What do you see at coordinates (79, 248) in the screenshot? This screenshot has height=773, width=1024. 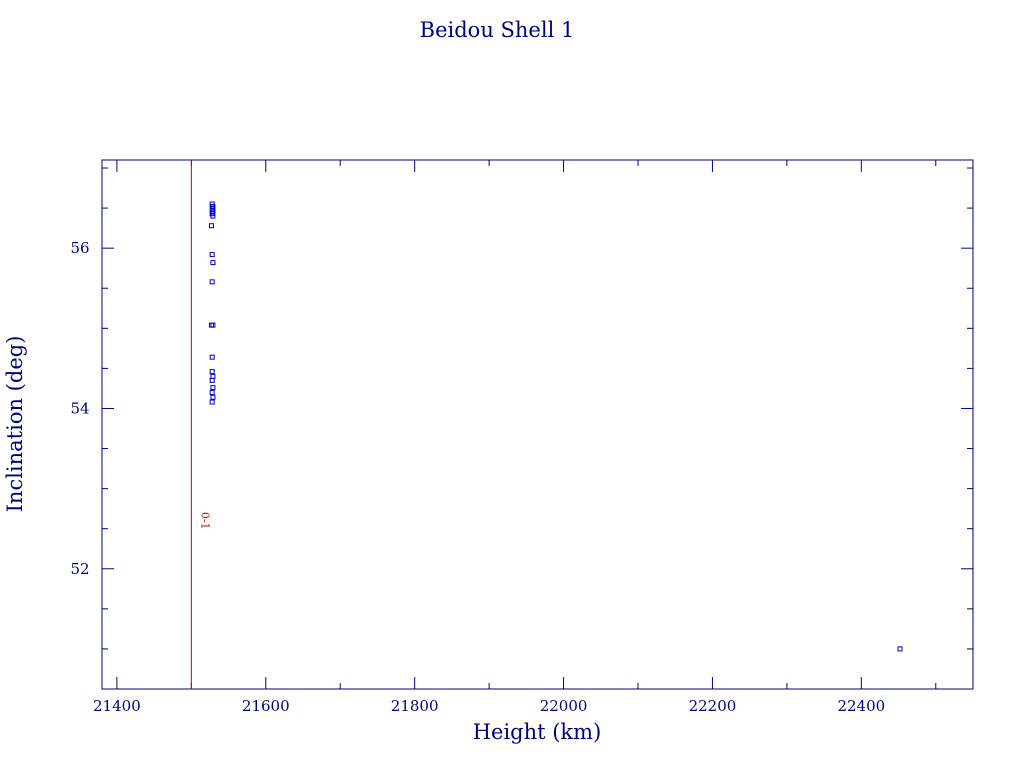 I see `y-tick-label: 56` at bounding box center [79, 248].